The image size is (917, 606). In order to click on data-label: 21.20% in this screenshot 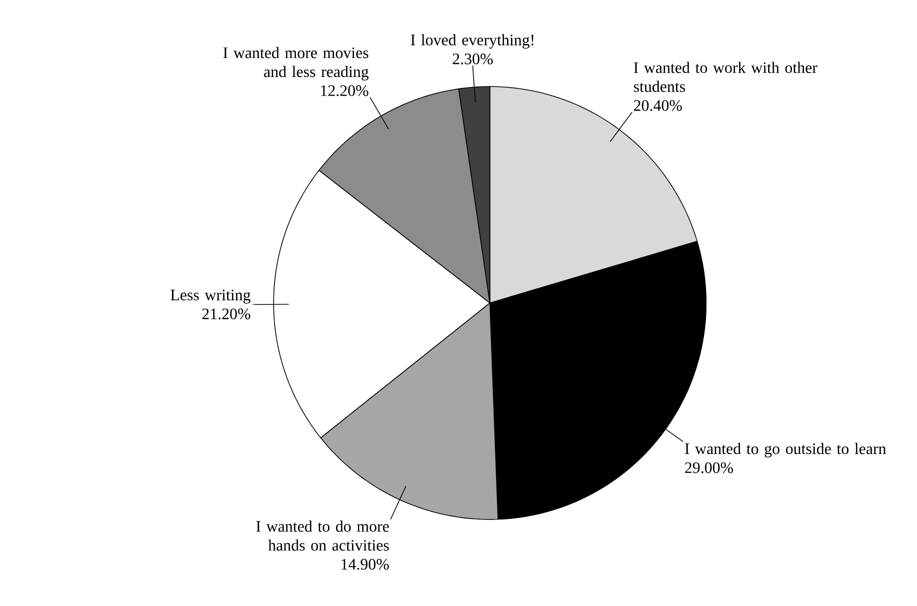, I will do `click(226, 314)`.